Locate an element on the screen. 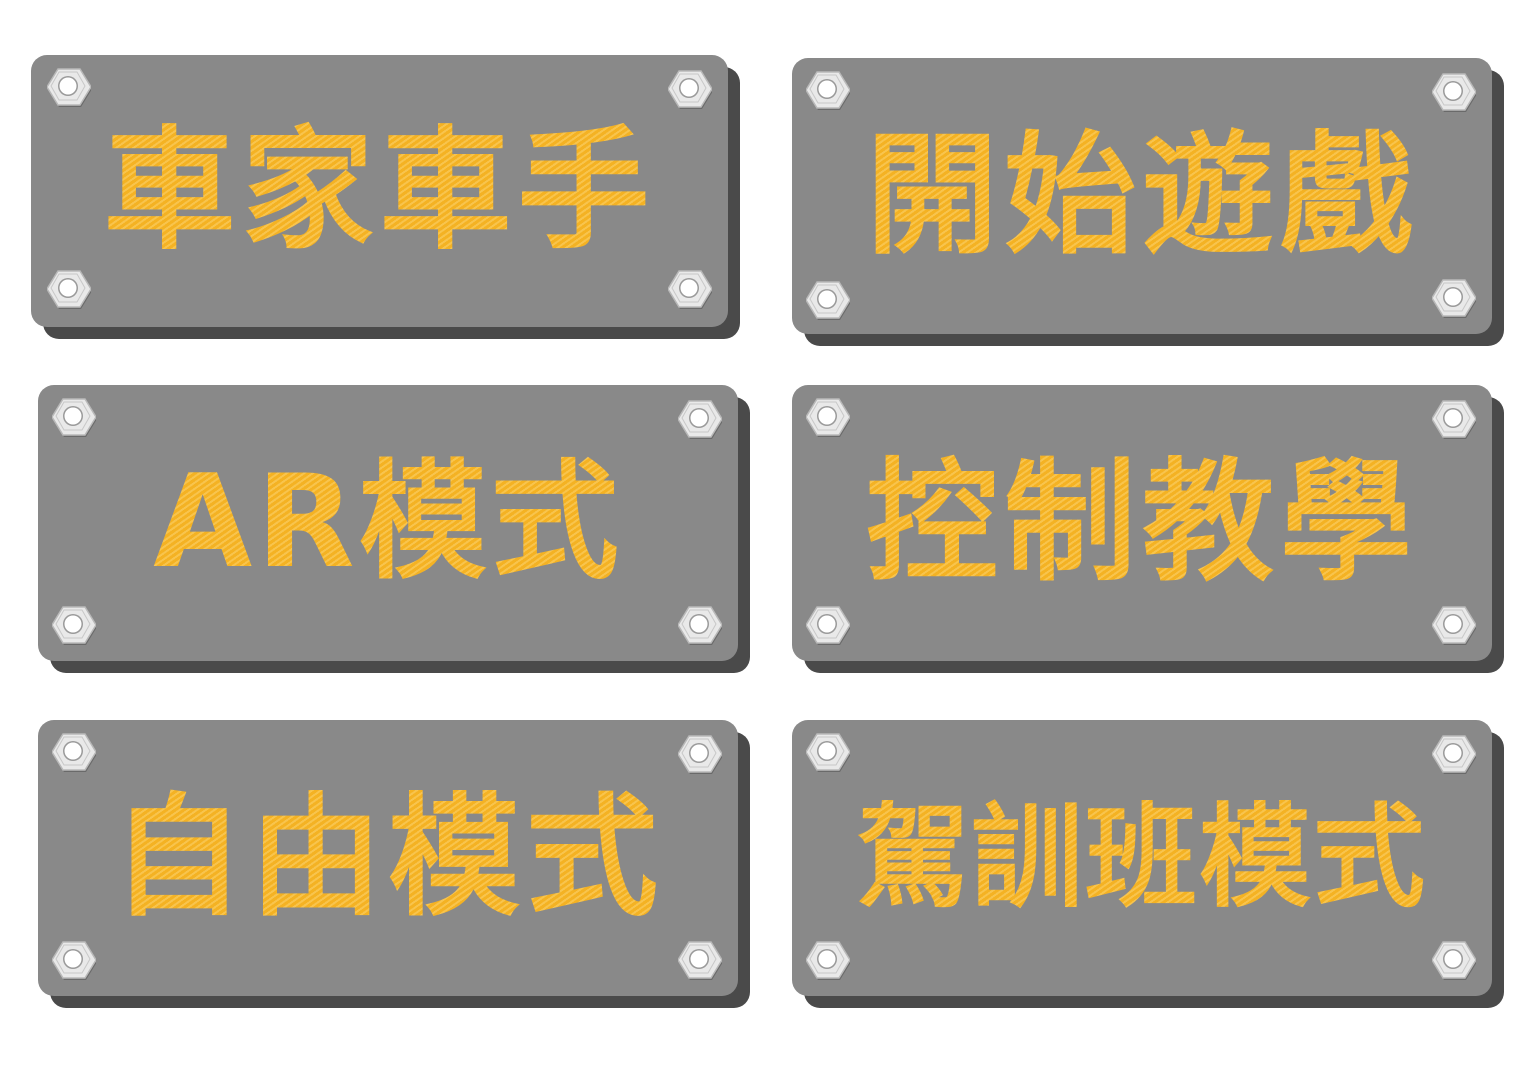  button-label: 控制教學 is located at coordinates (1142, 523).